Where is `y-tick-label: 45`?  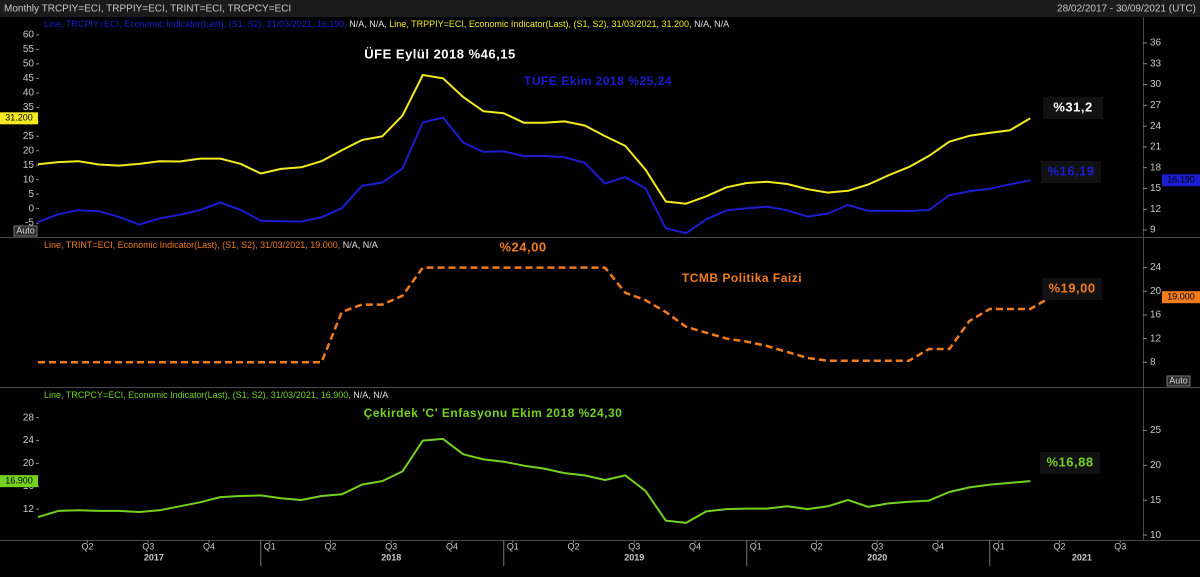
y-tick-label: 45 is located at coordinates (29, 78).